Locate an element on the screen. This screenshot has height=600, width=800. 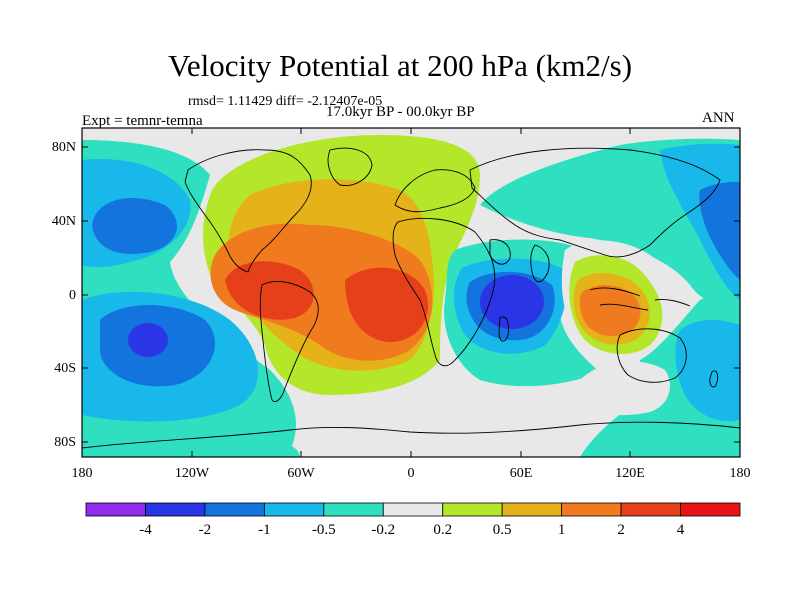
contour-sh-neutral is located at coordinates (625, 388).